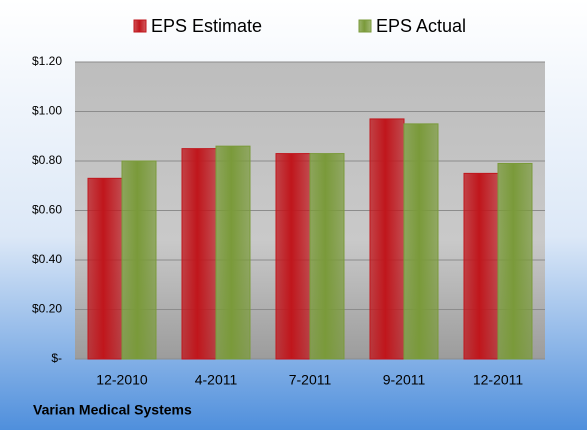 This screenshot has height=430, width=587. I want to click on y-tick-label: $0.60, so click(47, 210).